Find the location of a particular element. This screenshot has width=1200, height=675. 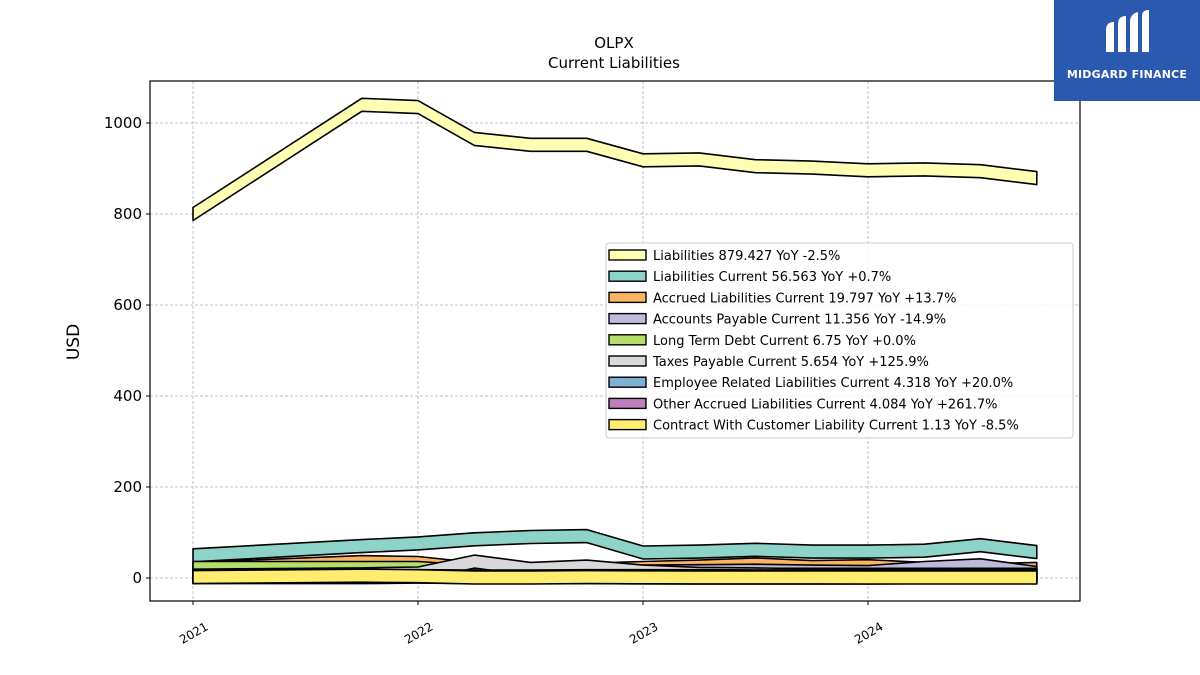

brand-mark-icon is located at coordinates (1127, 31).